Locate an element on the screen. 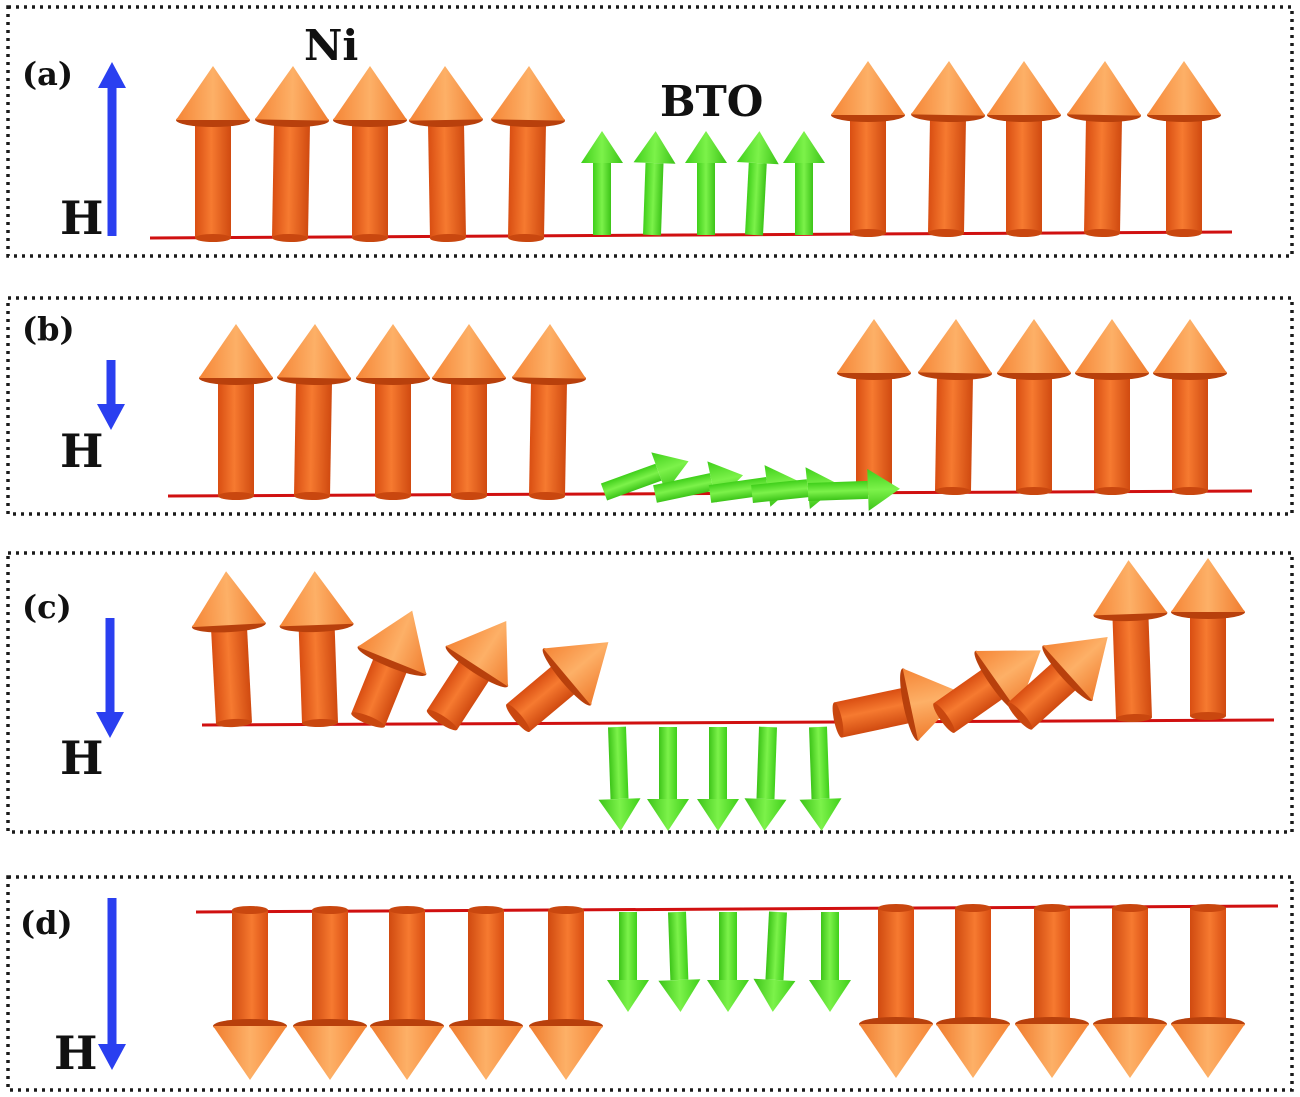  panel-label: (c) is located at coordinates (47, 607).